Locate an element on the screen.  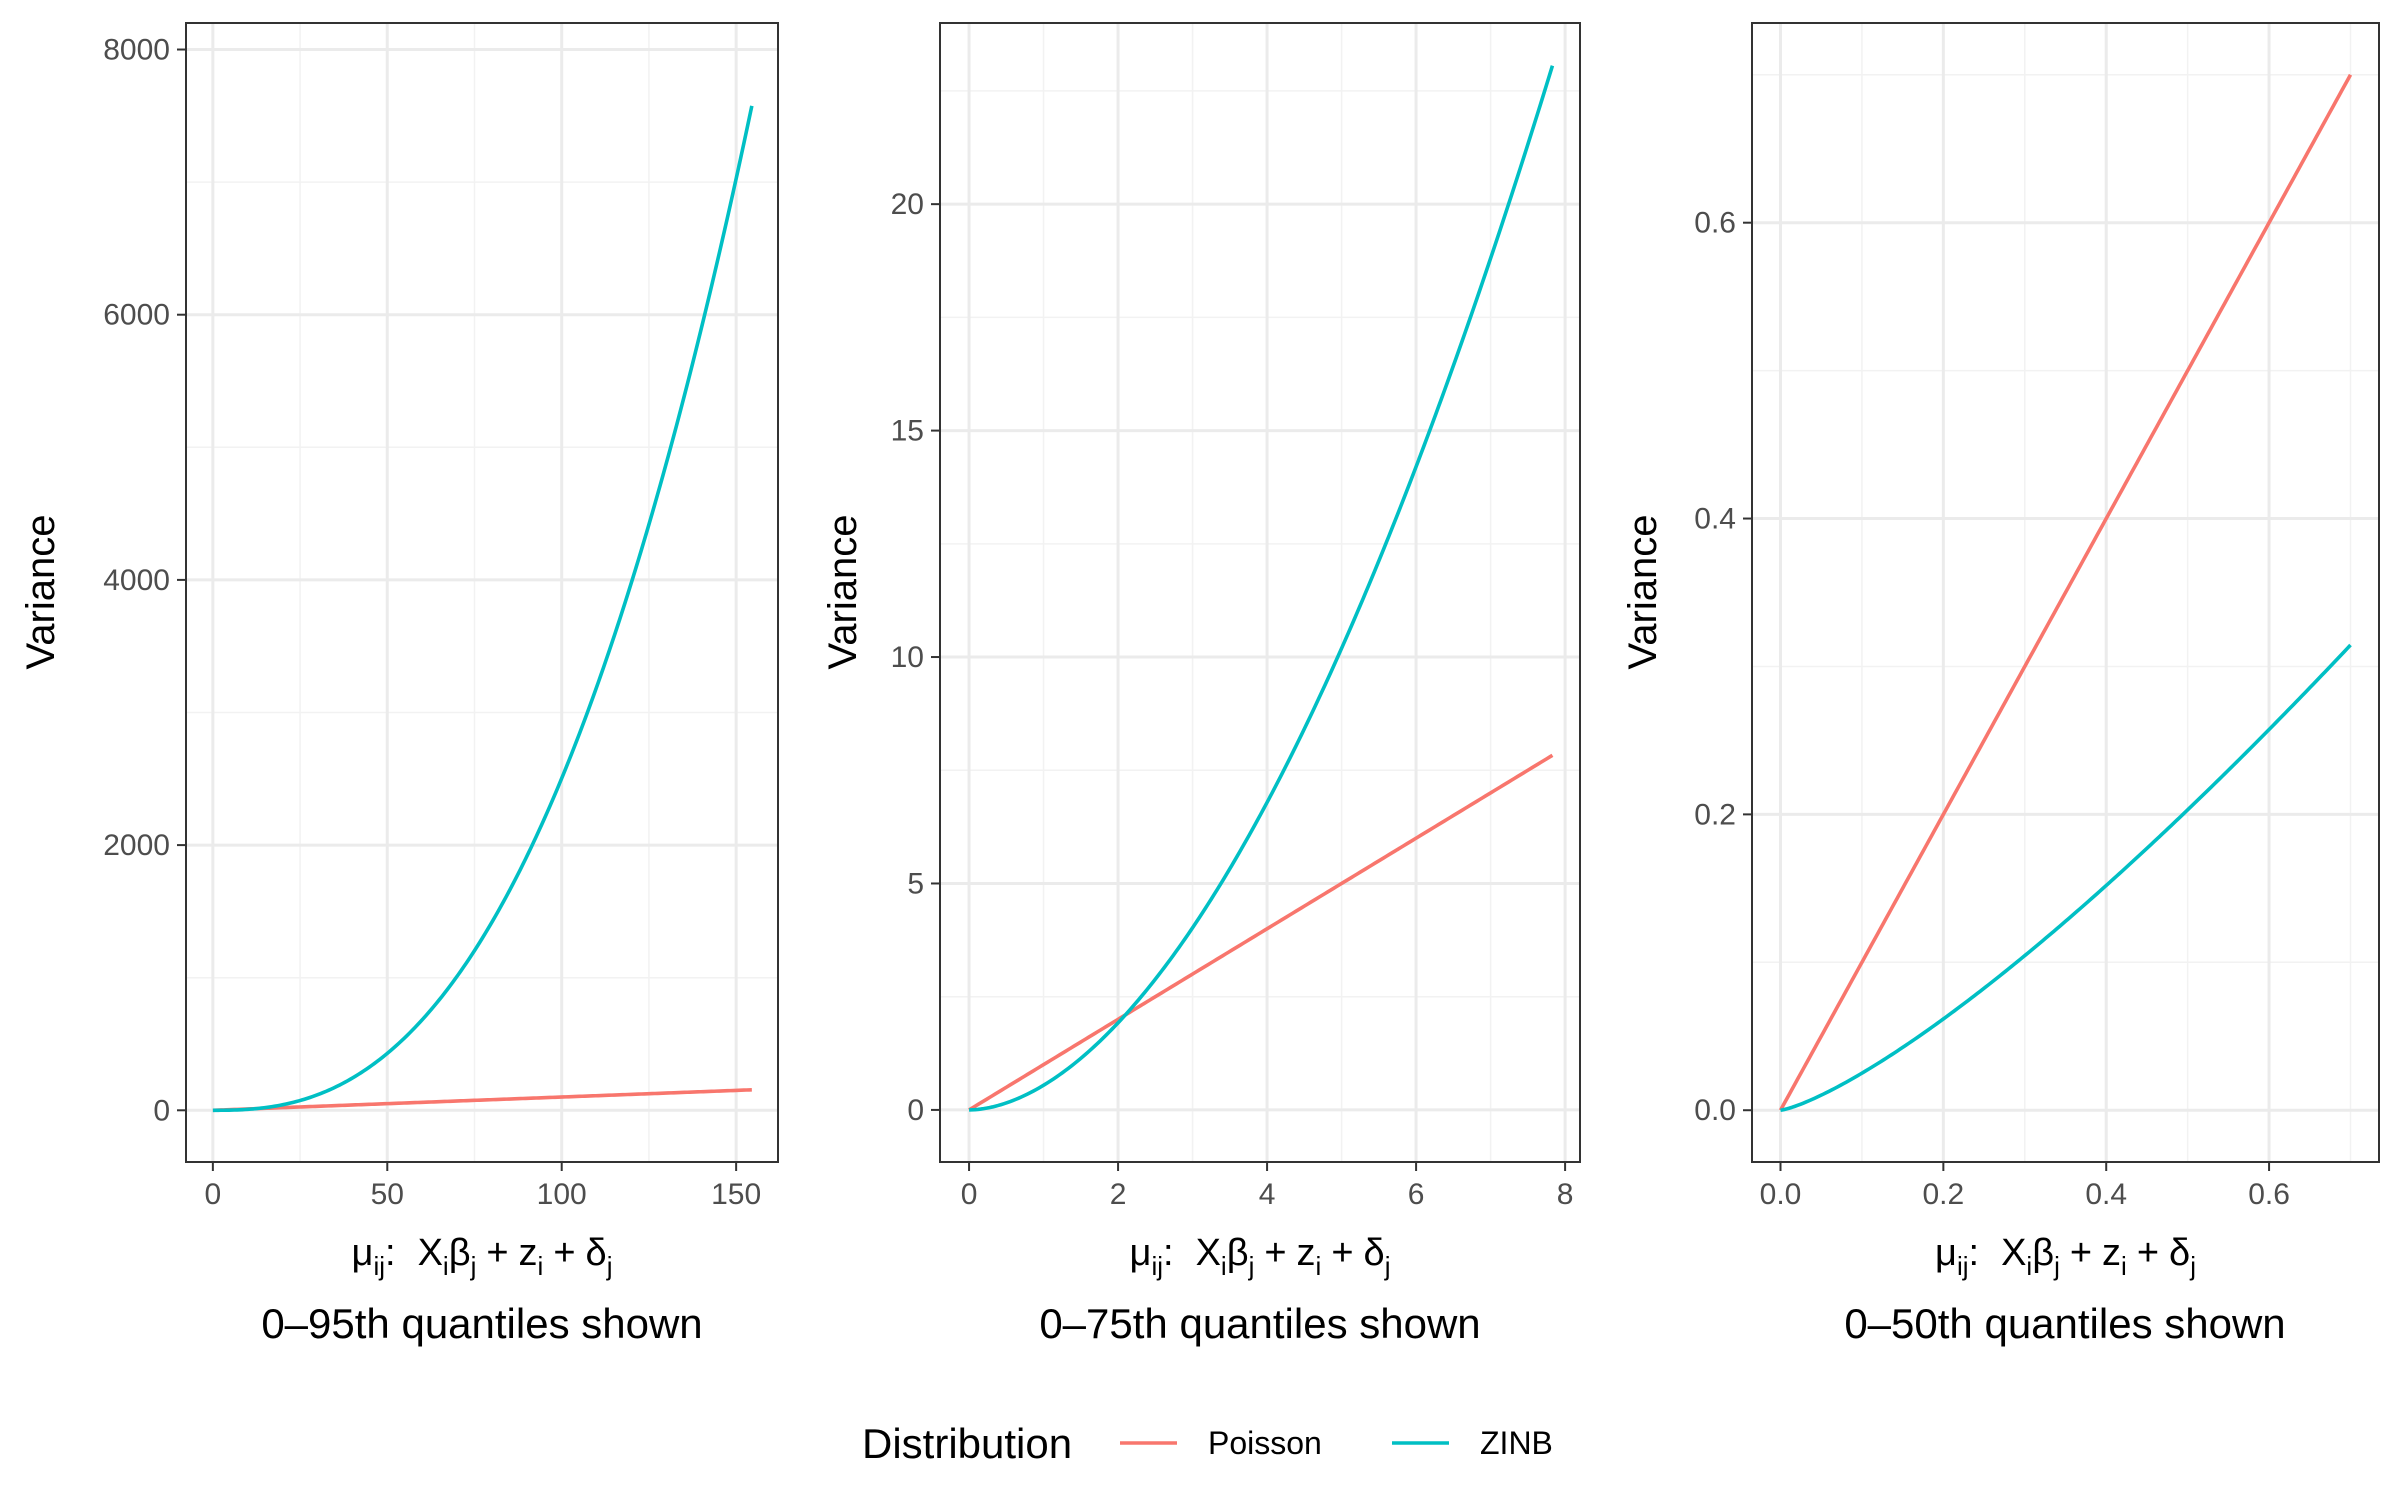
legend-item-zinb: ZINB is located at coordinates (1516, 1443).